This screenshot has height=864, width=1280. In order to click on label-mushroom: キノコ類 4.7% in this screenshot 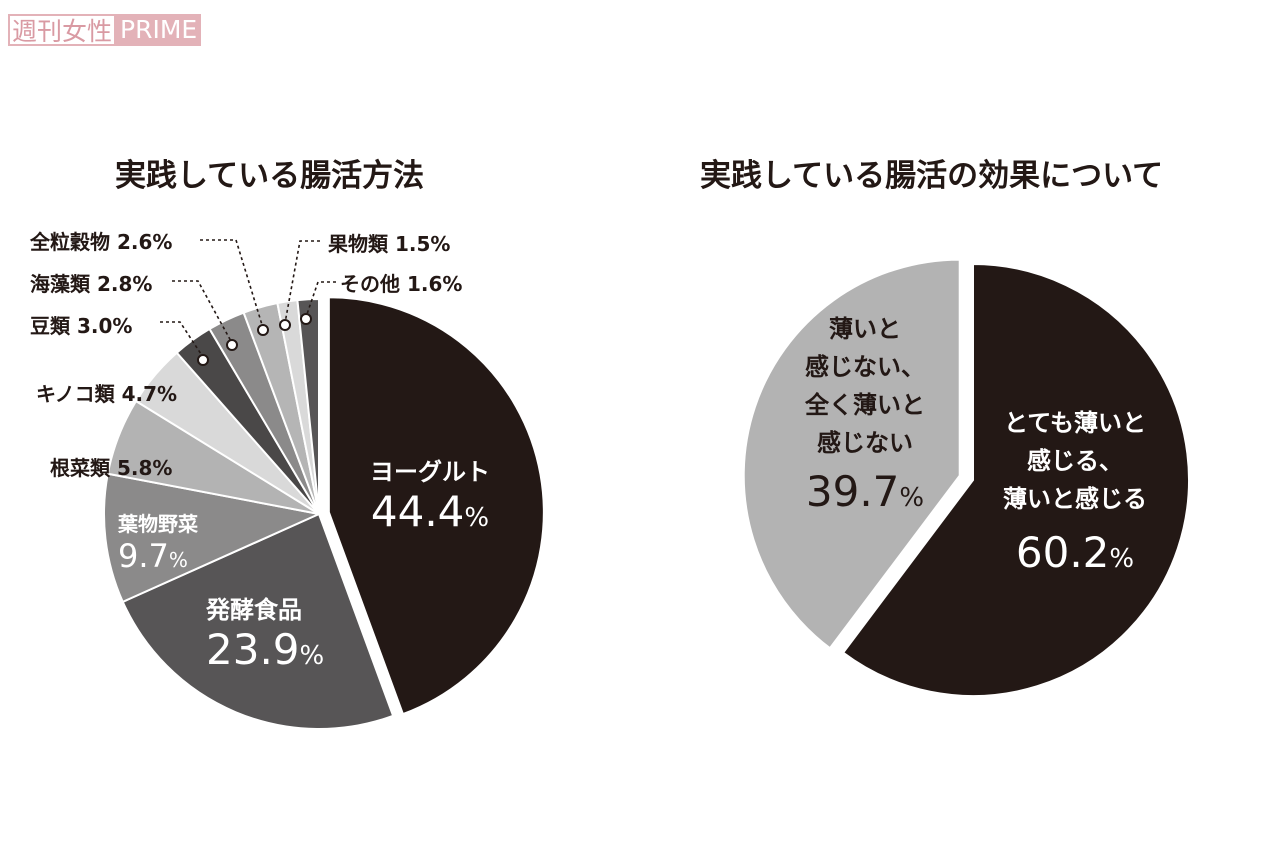, I will do `click(107, 394)`.